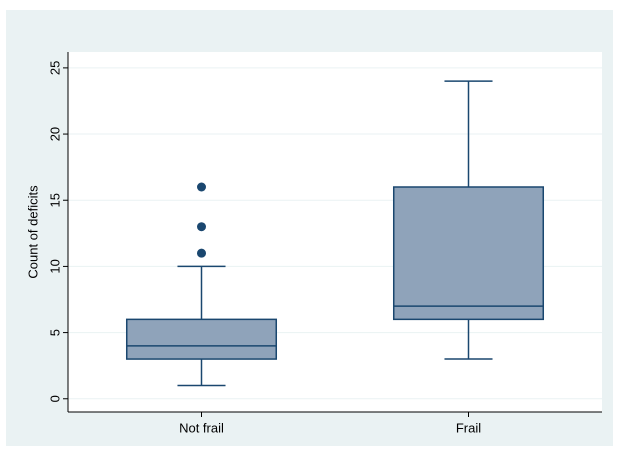 The width and height of the screenshot is (617, 454). I want to click on y-tick-label: 0, so click(54, 398).